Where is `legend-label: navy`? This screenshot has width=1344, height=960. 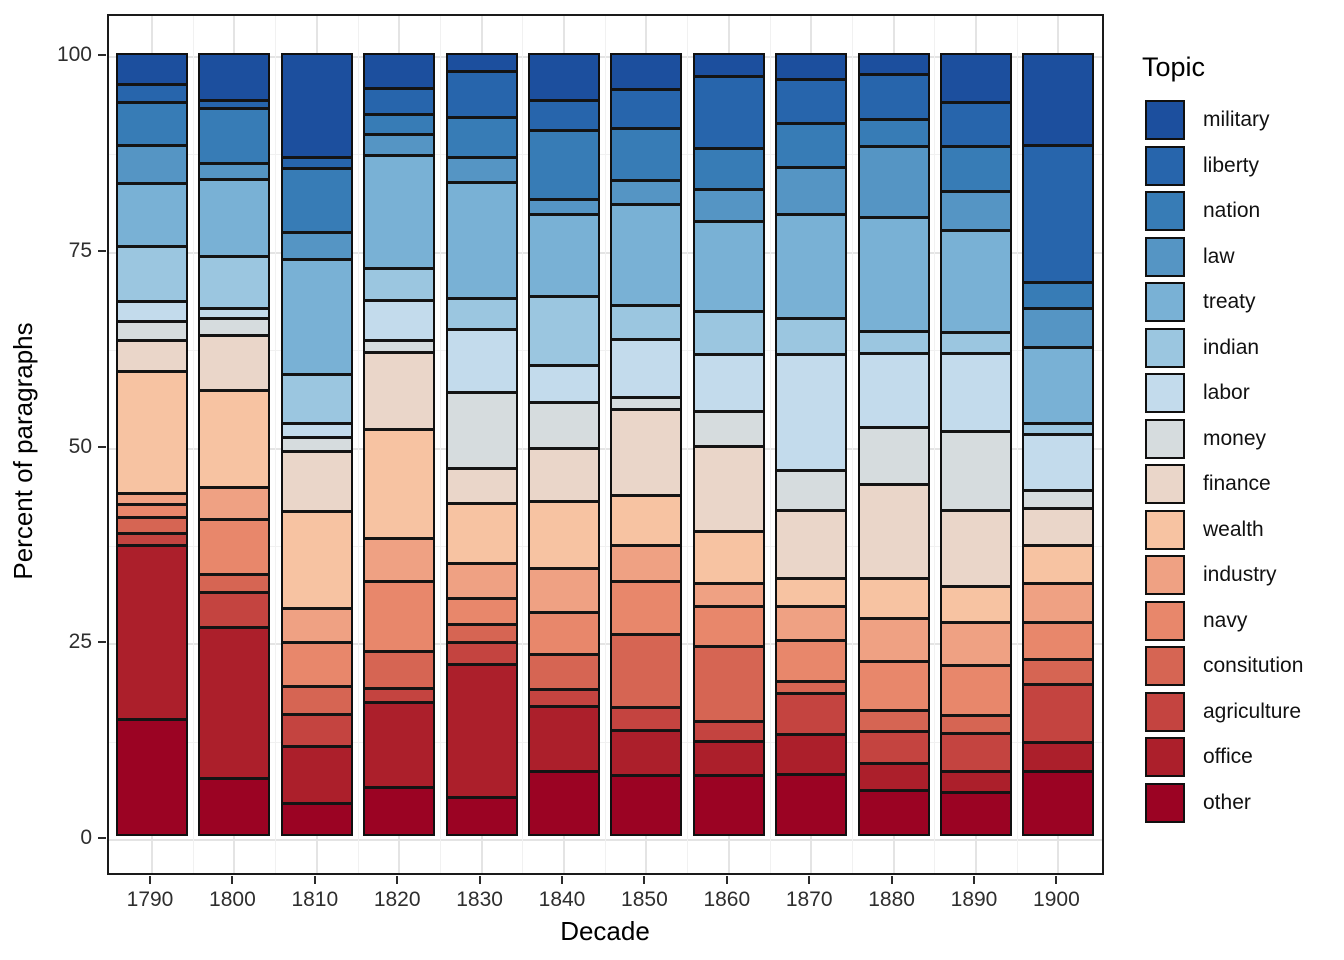
legend-label: navy is located at coordinates (1225, 620).